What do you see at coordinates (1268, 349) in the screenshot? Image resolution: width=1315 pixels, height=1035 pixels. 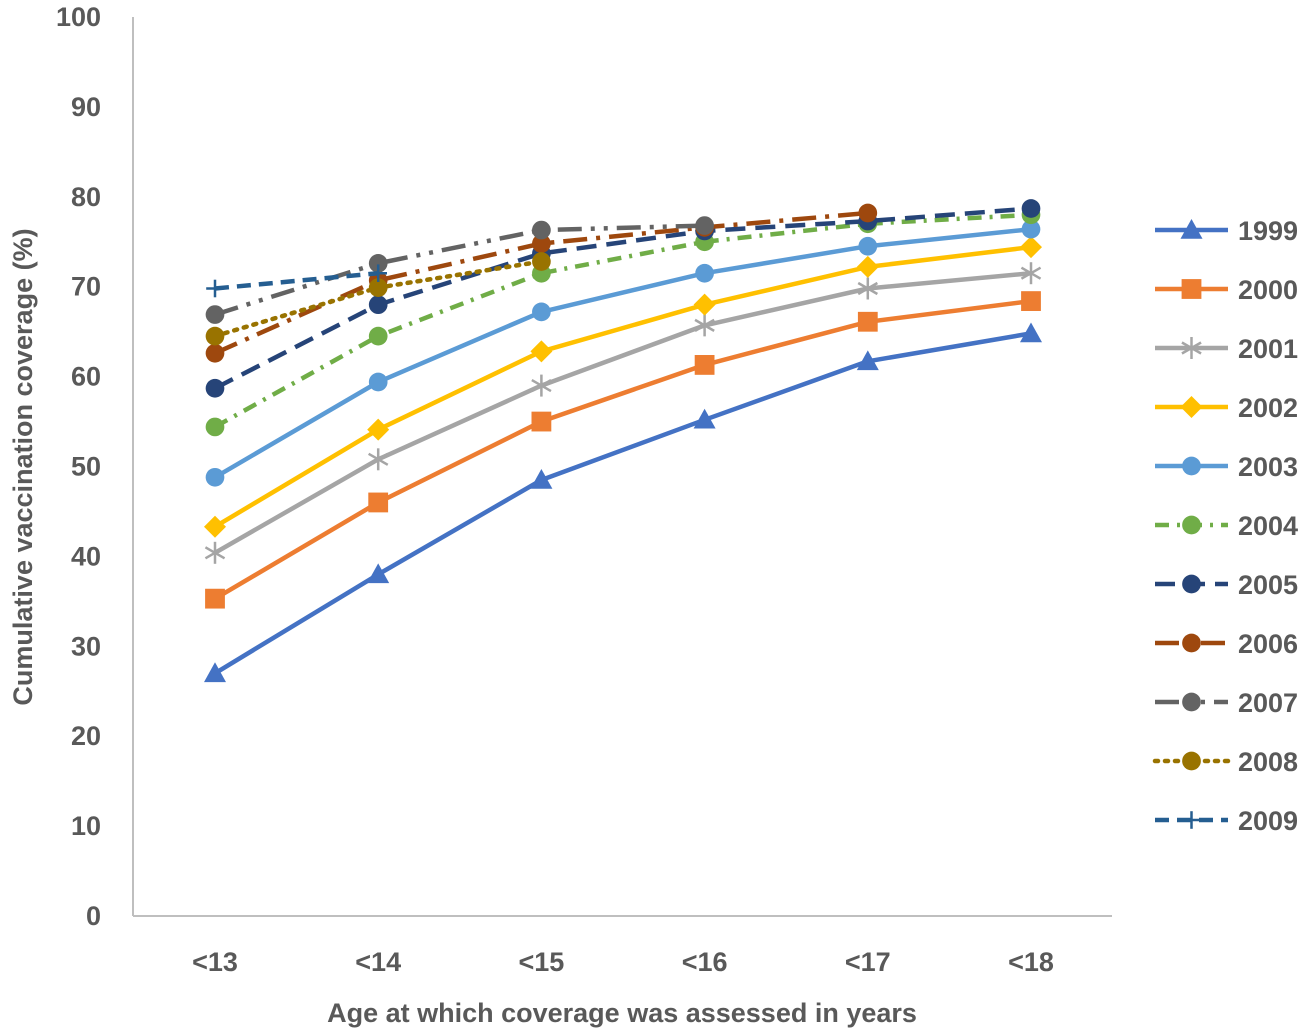 I see `legend-label: 2001` at bounding box center [1268, 349].